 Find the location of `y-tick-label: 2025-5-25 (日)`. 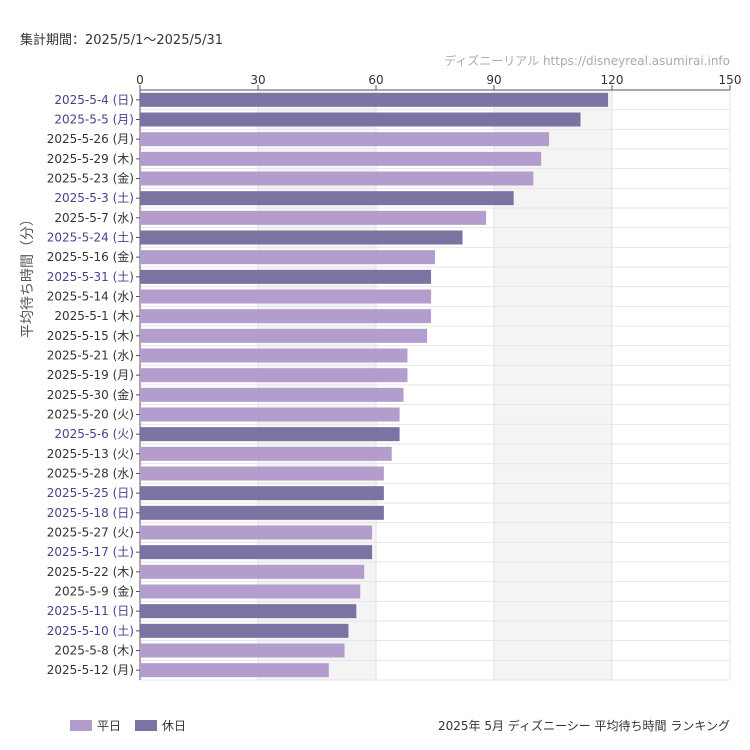

y-tick-label: 2025-5-25 (日) is located at coordinates (90, 493).